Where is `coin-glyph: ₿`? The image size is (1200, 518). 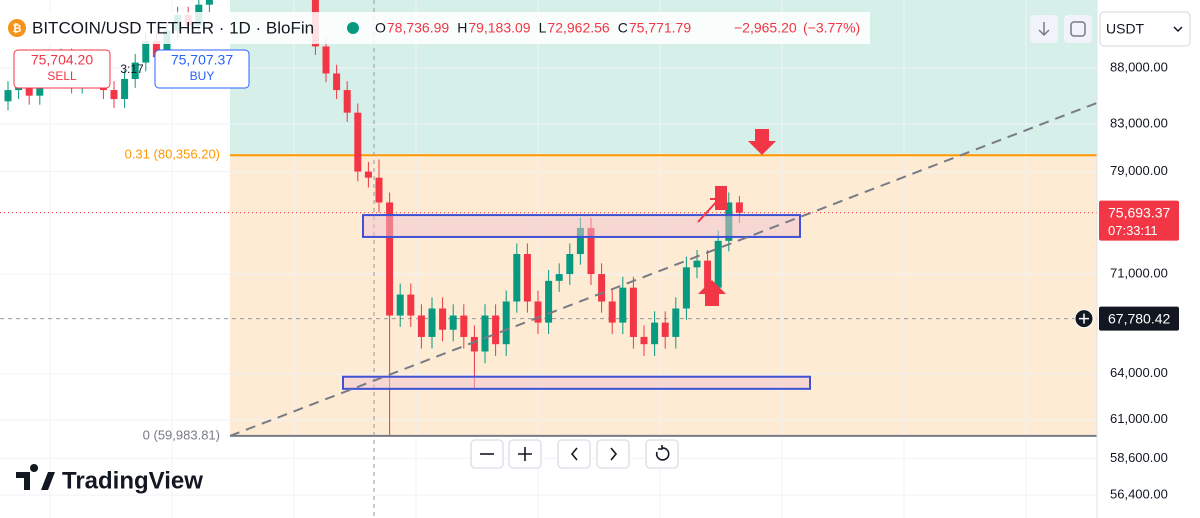 coin-glyph: ₿ is located at coordinates (17, 29).